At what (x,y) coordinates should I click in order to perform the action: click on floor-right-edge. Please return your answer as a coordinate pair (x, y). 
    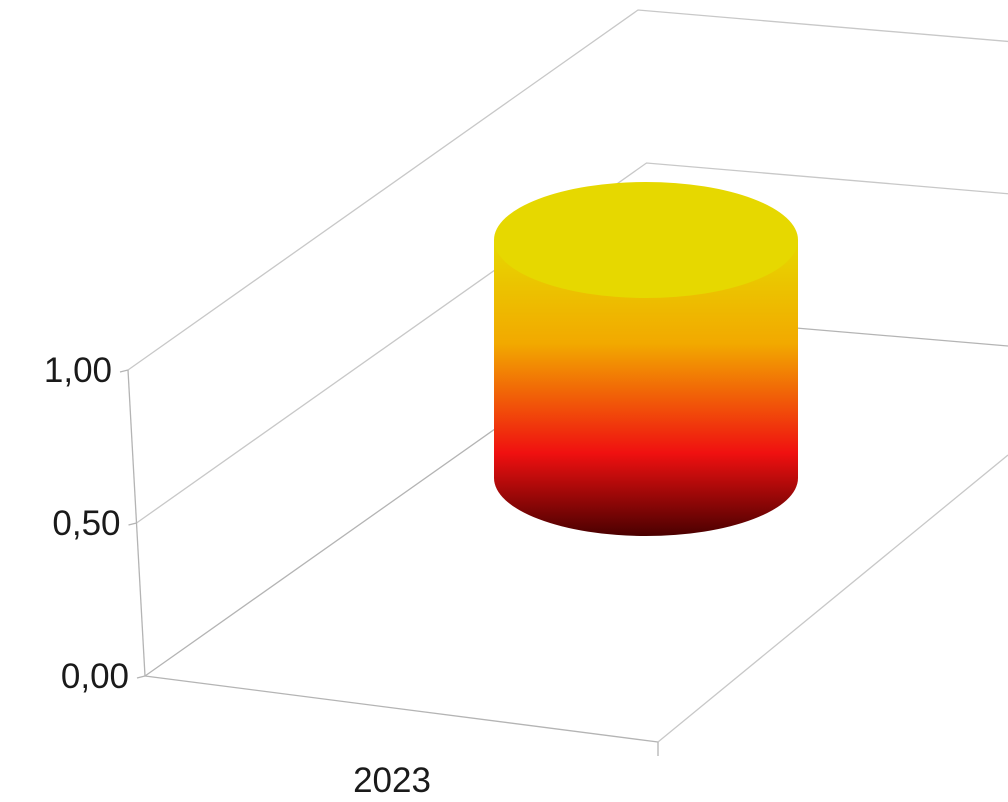
    Looking at the image, I should click on (832, 598).